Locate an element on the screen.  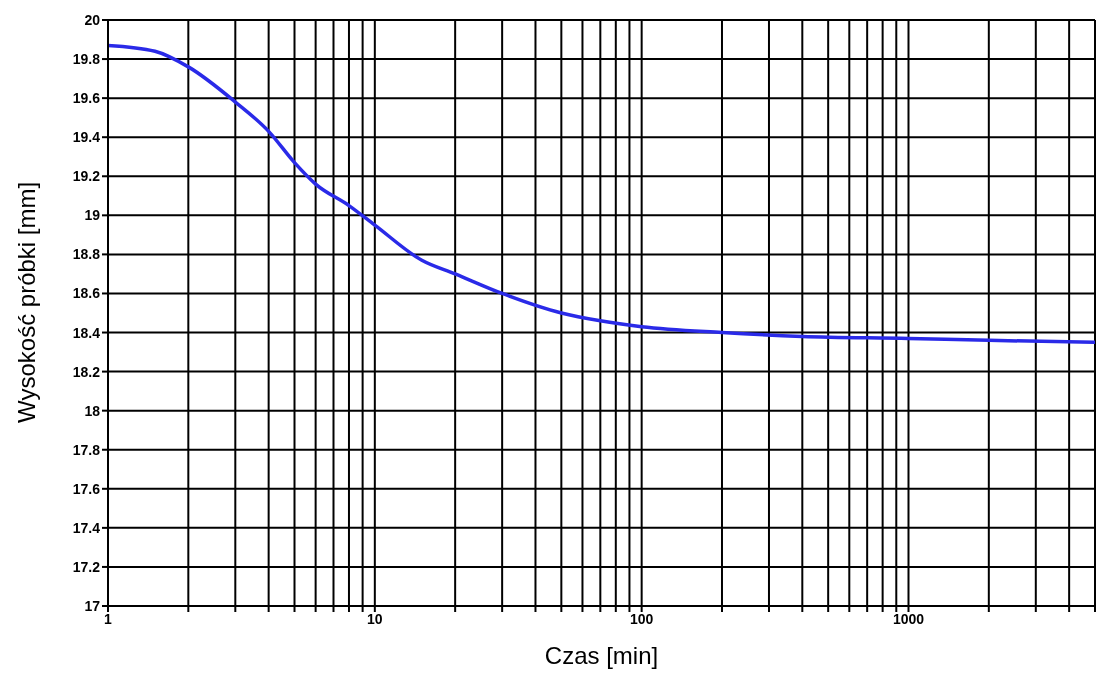
y-tick-label: 19.2 is located at coordinates (86, 176).